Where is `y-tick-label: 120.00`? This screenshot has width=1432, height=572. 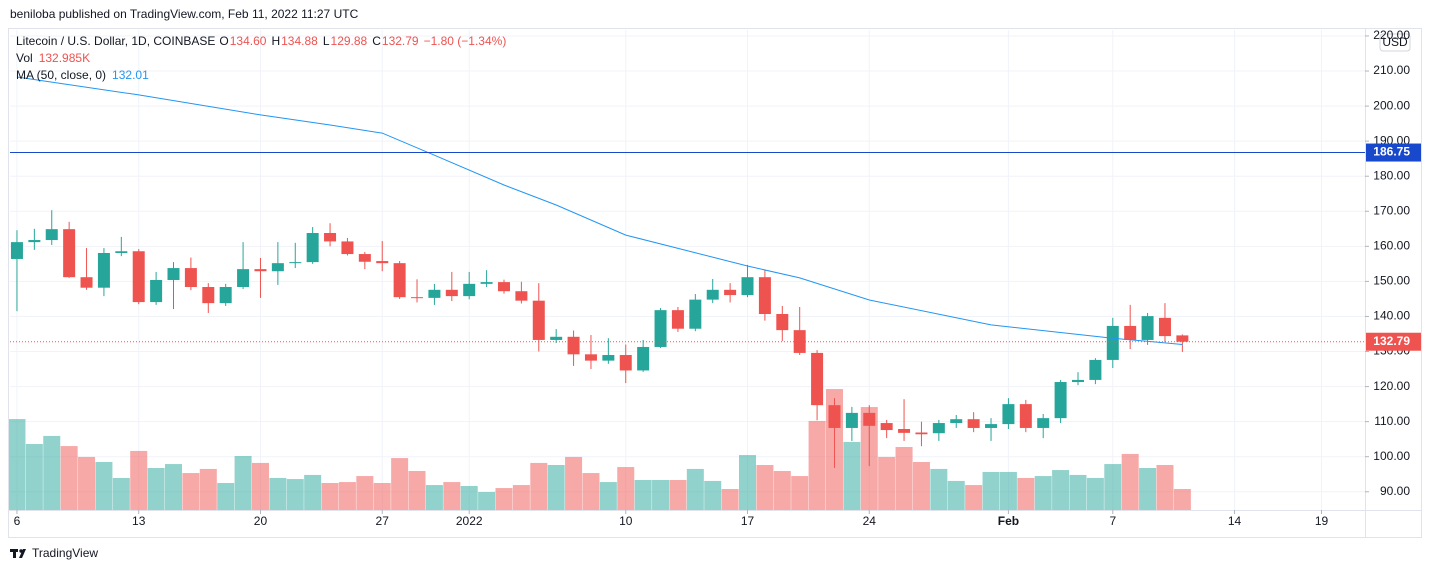
y-tick-label: 120.00 is located at coordinates (1391, 386).